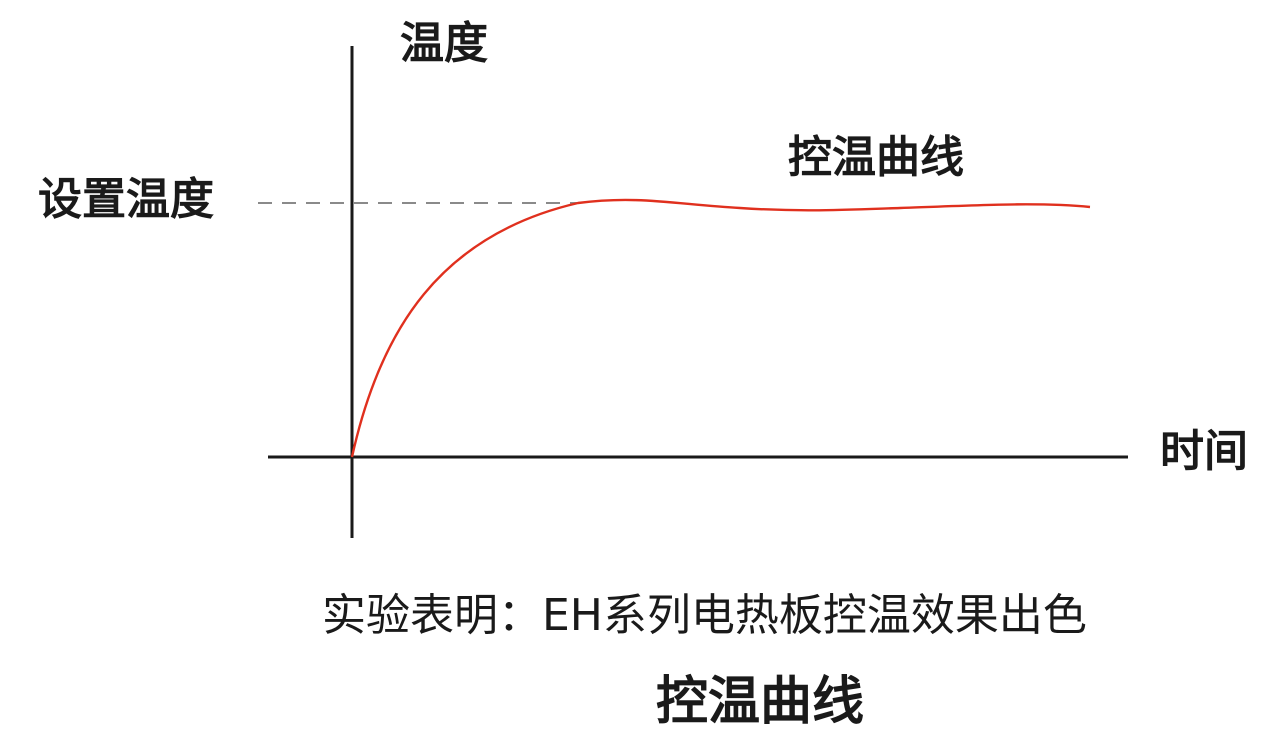 Image resolution: width=1266 pixels, height=743 pixels. Describe the element at coordinates (1204, 451) in the screenshot. I see `x-axis-label: 时间` at that location.